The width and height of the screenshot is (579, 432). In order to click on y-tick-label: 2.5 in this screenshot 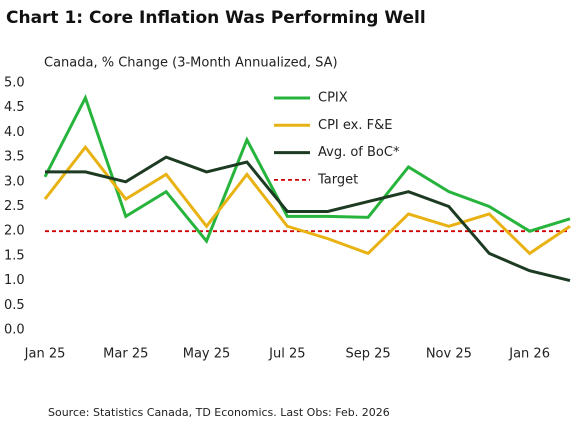, I will do `click(14, 206)`.